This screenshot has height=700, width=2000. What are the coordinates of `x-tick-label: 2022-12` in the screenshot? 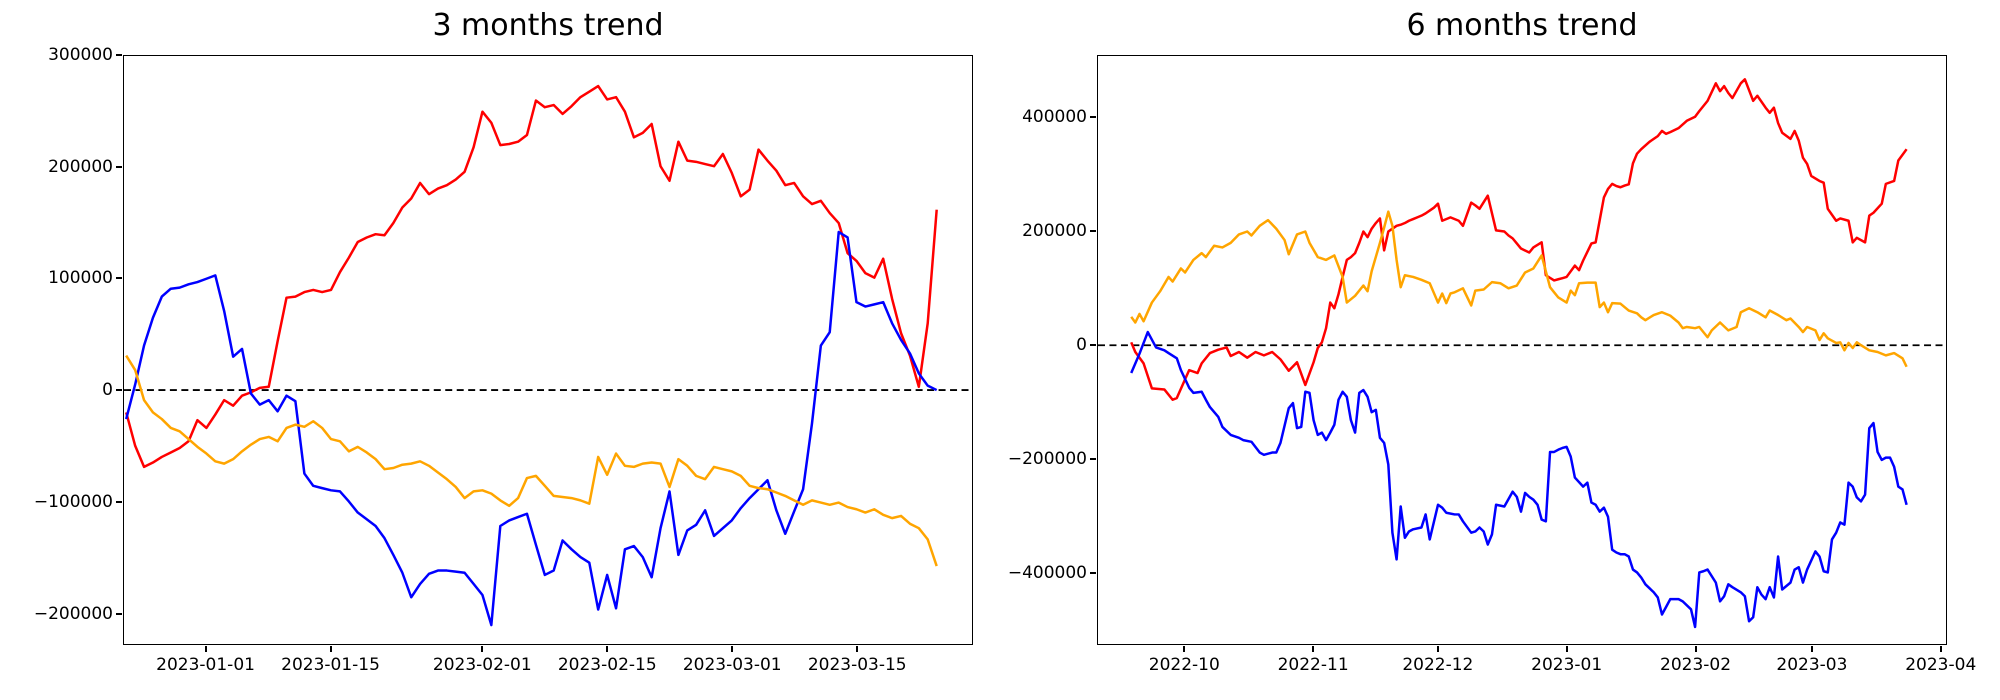 It's located at (1438, 665).